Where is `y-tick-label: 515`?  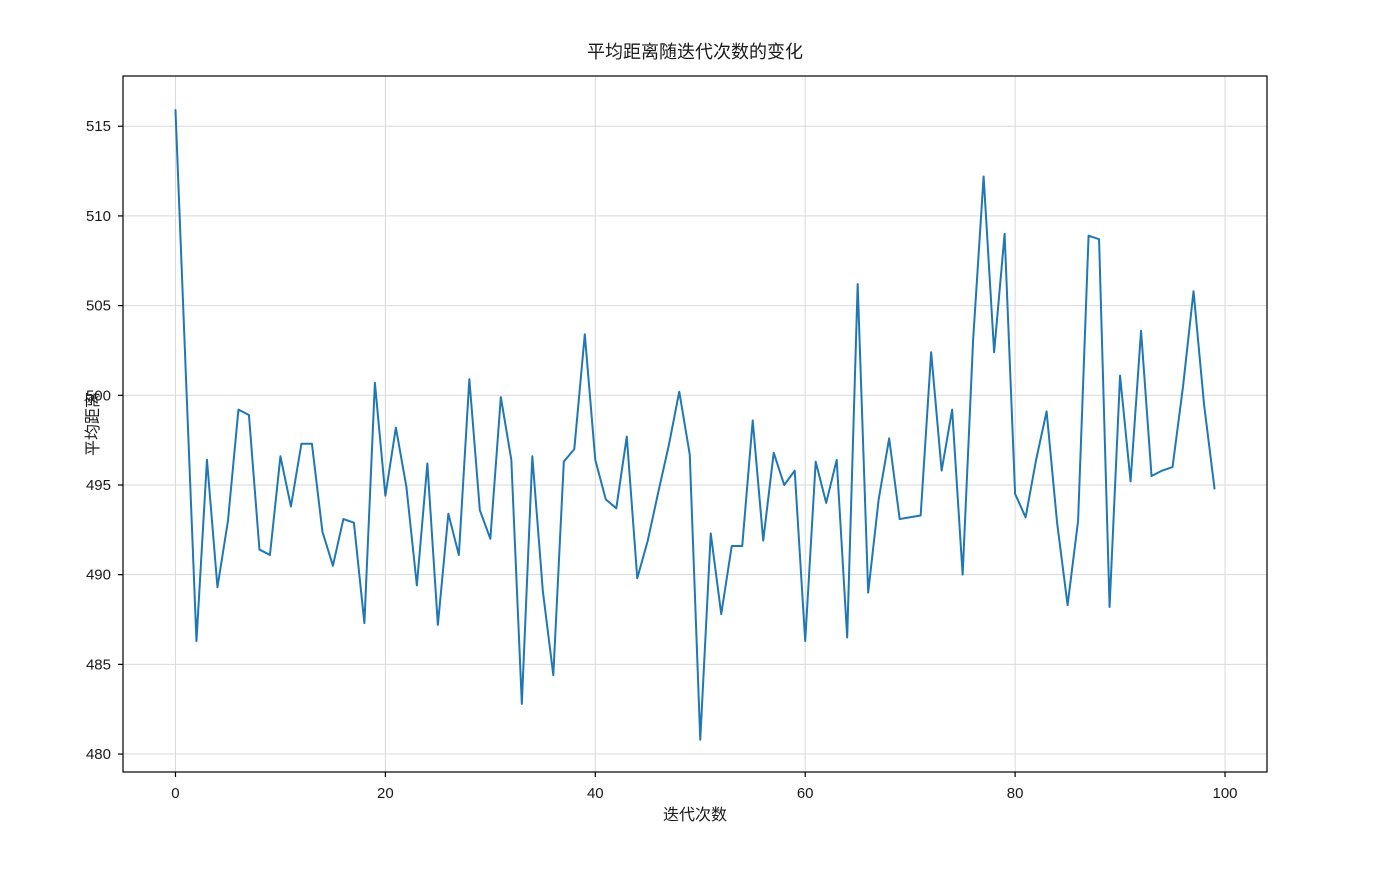 y-tick-label: 515 is located at coordinates (98, 126).